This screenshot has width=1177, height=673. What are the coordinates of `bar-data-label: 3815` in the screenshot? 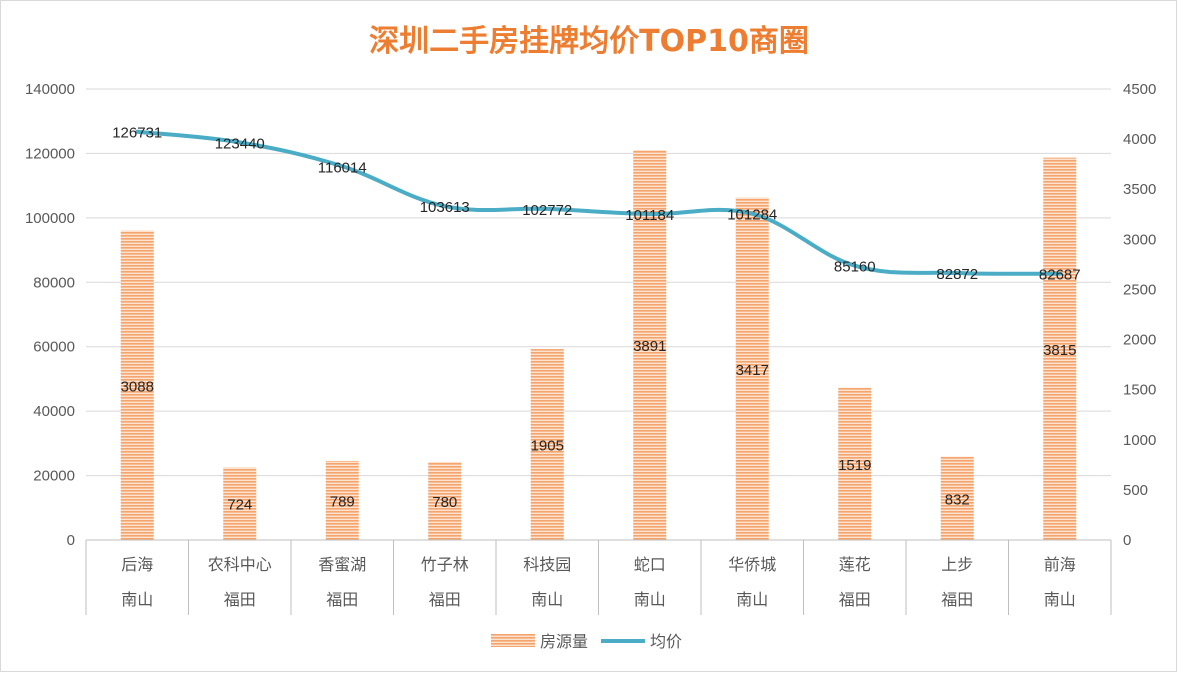 It's located at (1059, 350).